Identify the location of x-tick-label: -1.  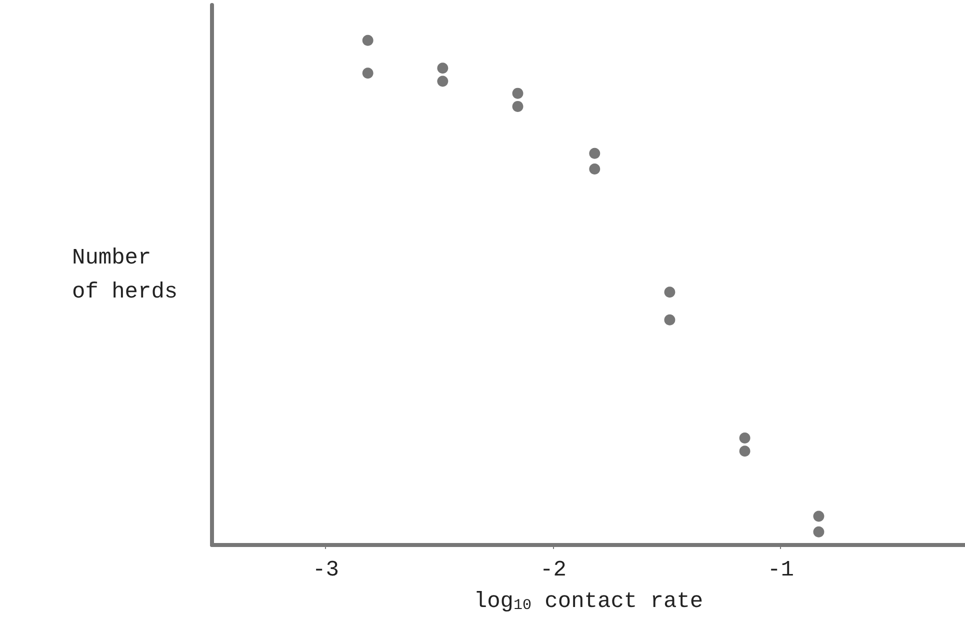
(781, 570).